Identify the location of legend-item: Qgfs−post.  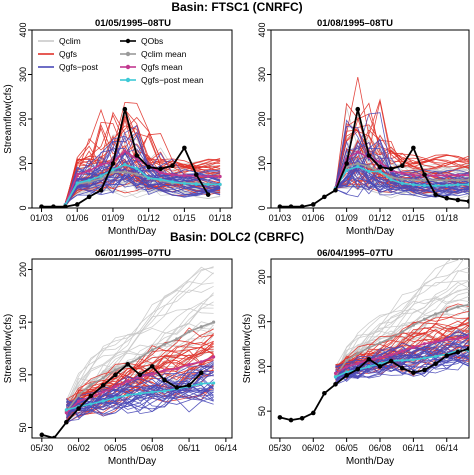
(68, 67).